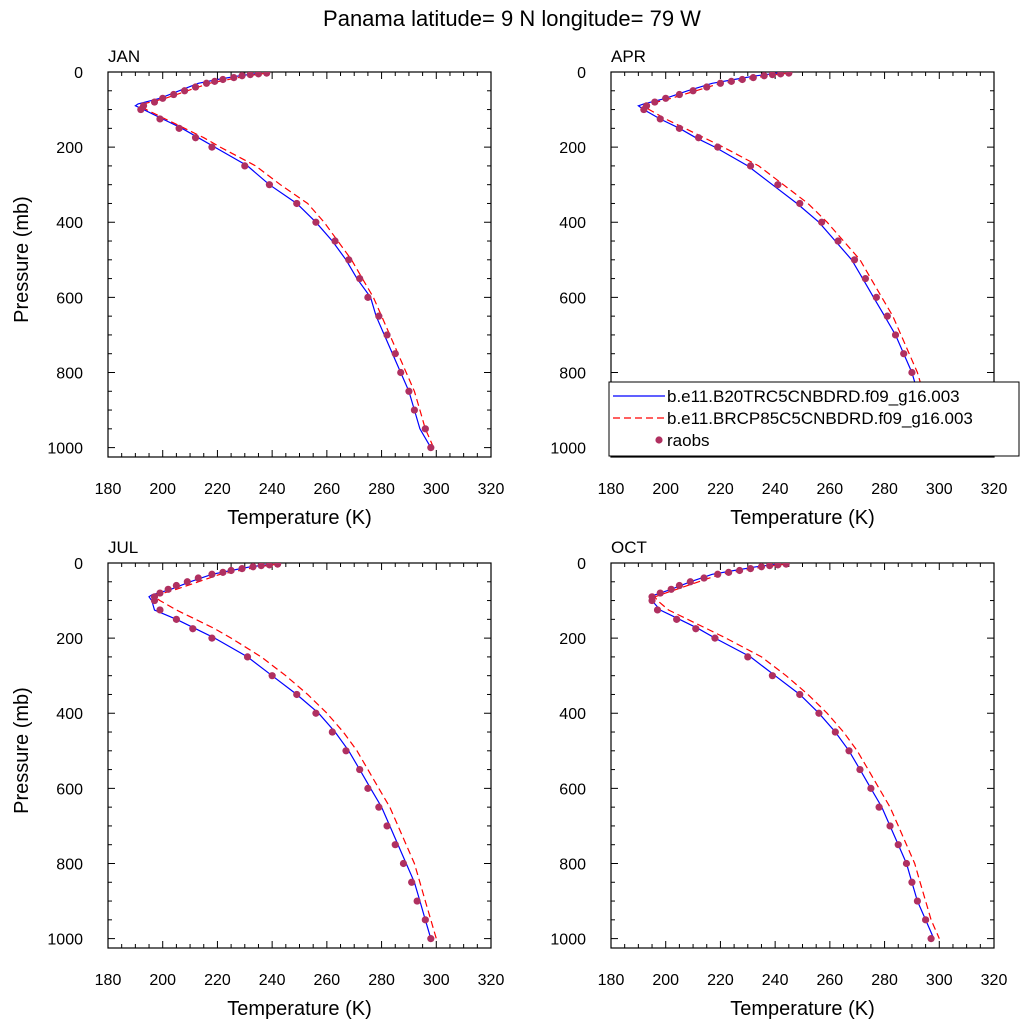 This screenshot has width=1024, height=1024. I want to click on figure-title: Panama latitude= 9 N longitude= 79 W, so click(512, 18).